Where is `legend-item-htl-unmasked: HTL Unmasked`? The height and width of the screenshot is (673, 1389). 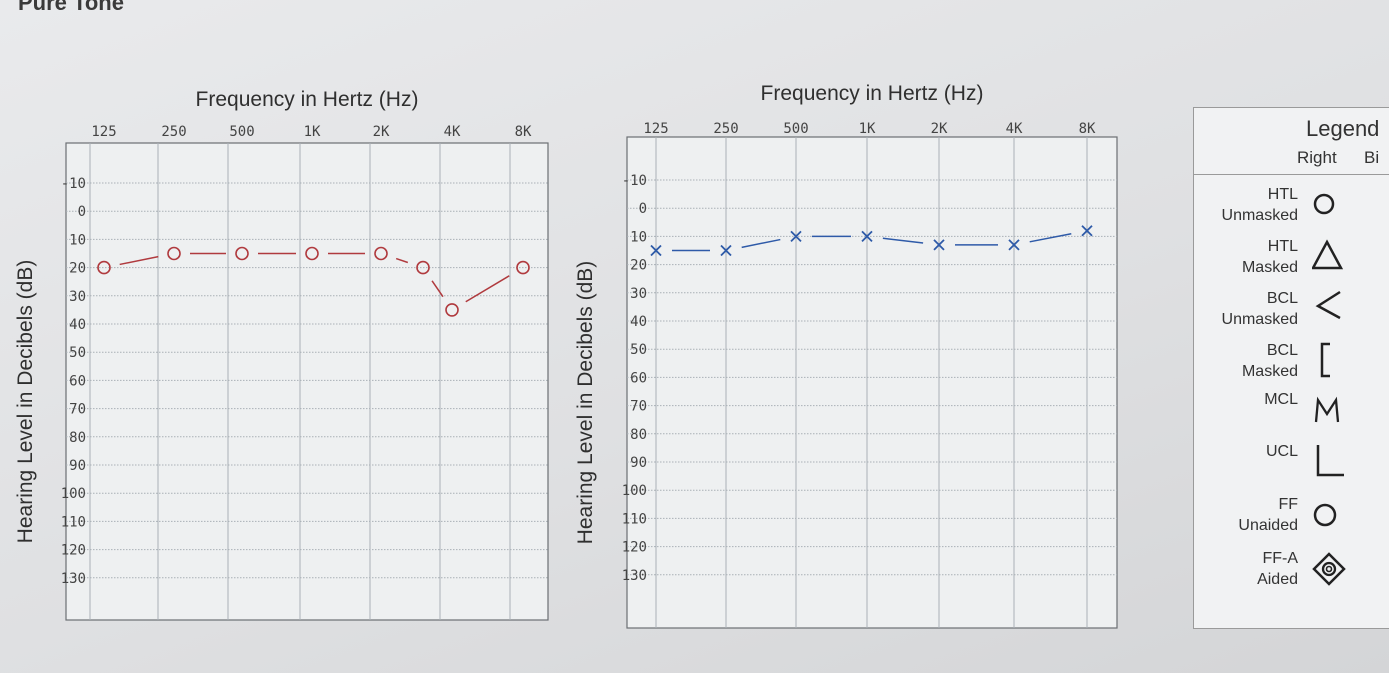
legend-item-htl-unmasked: HTL Unmasked is located at coordinates (1248, 205).